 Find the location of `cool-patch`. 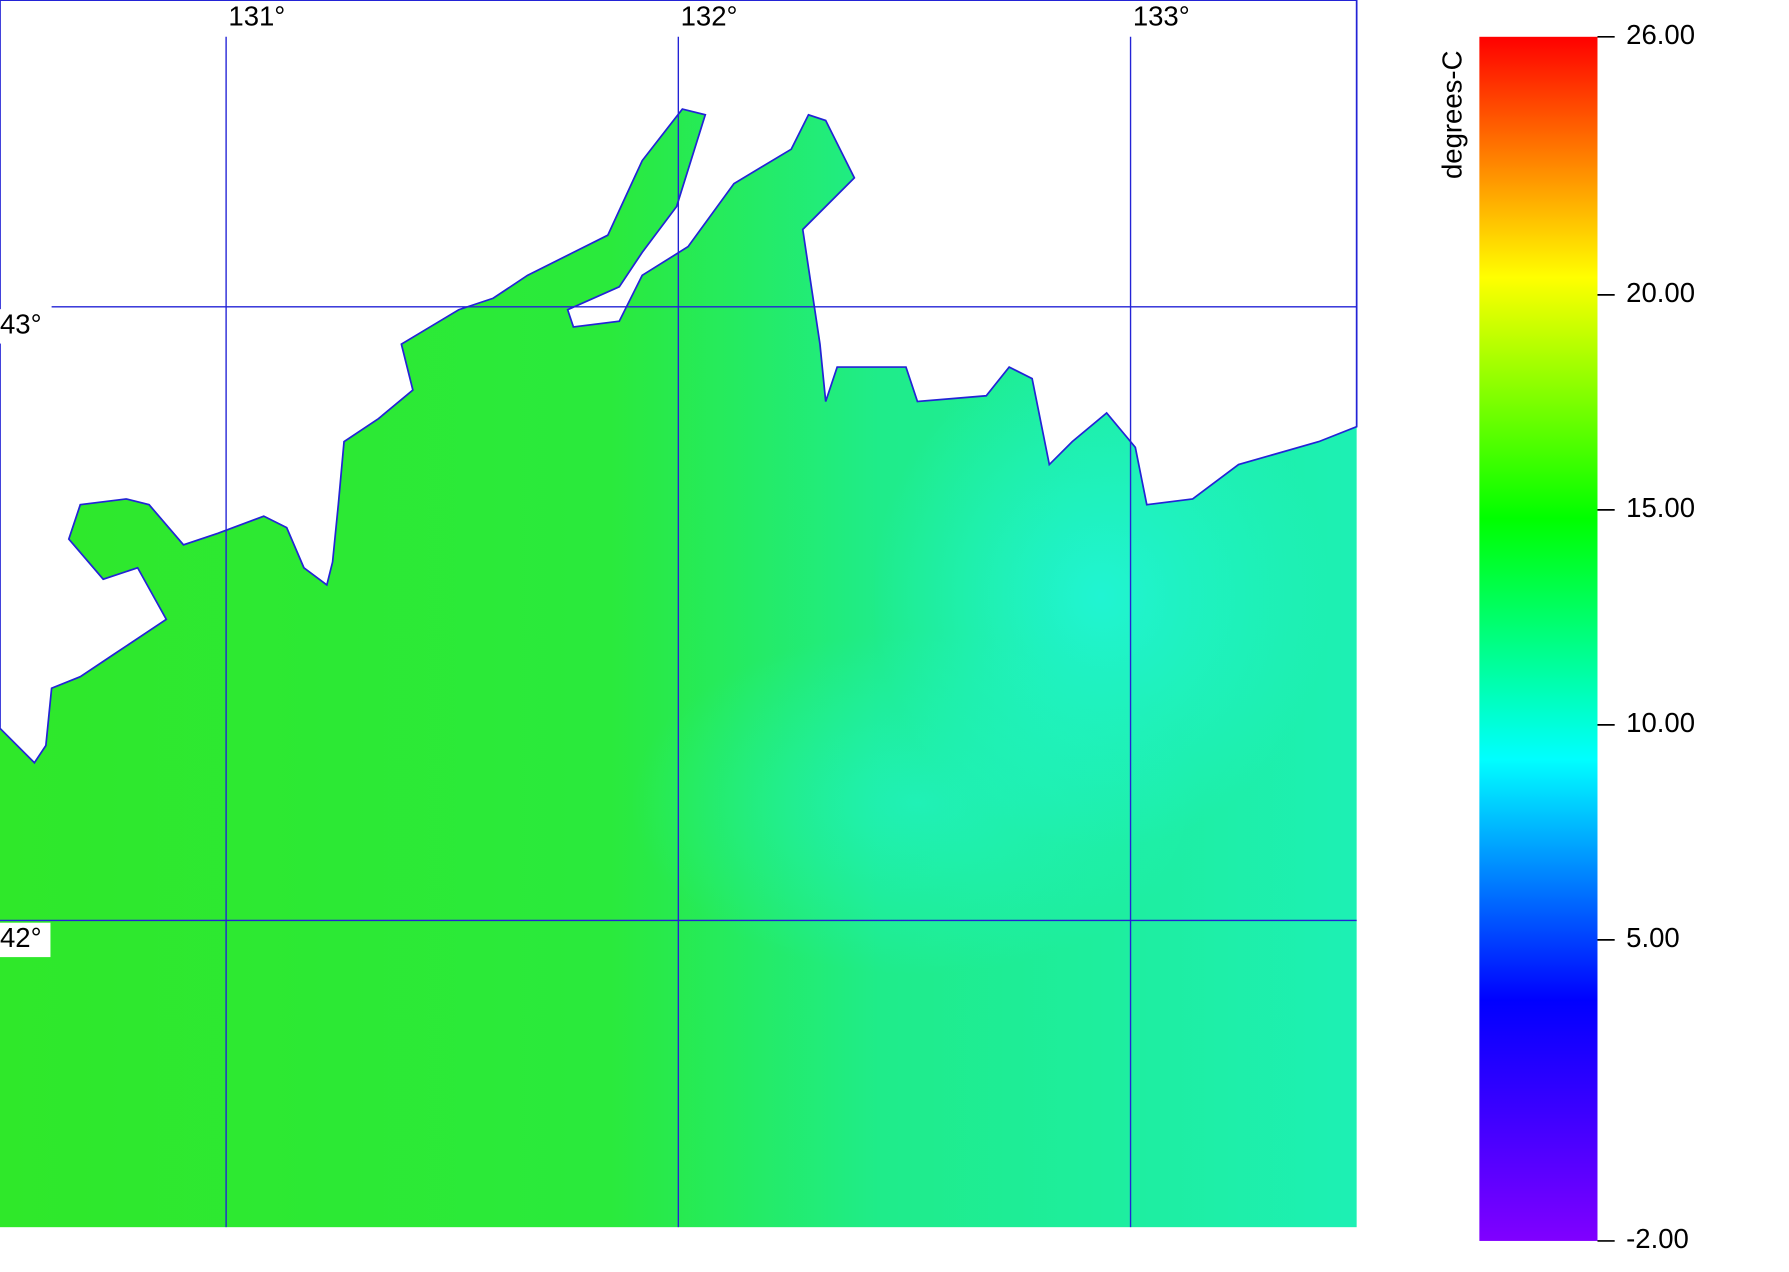

cool-patch is located at coordinates (917, 802).